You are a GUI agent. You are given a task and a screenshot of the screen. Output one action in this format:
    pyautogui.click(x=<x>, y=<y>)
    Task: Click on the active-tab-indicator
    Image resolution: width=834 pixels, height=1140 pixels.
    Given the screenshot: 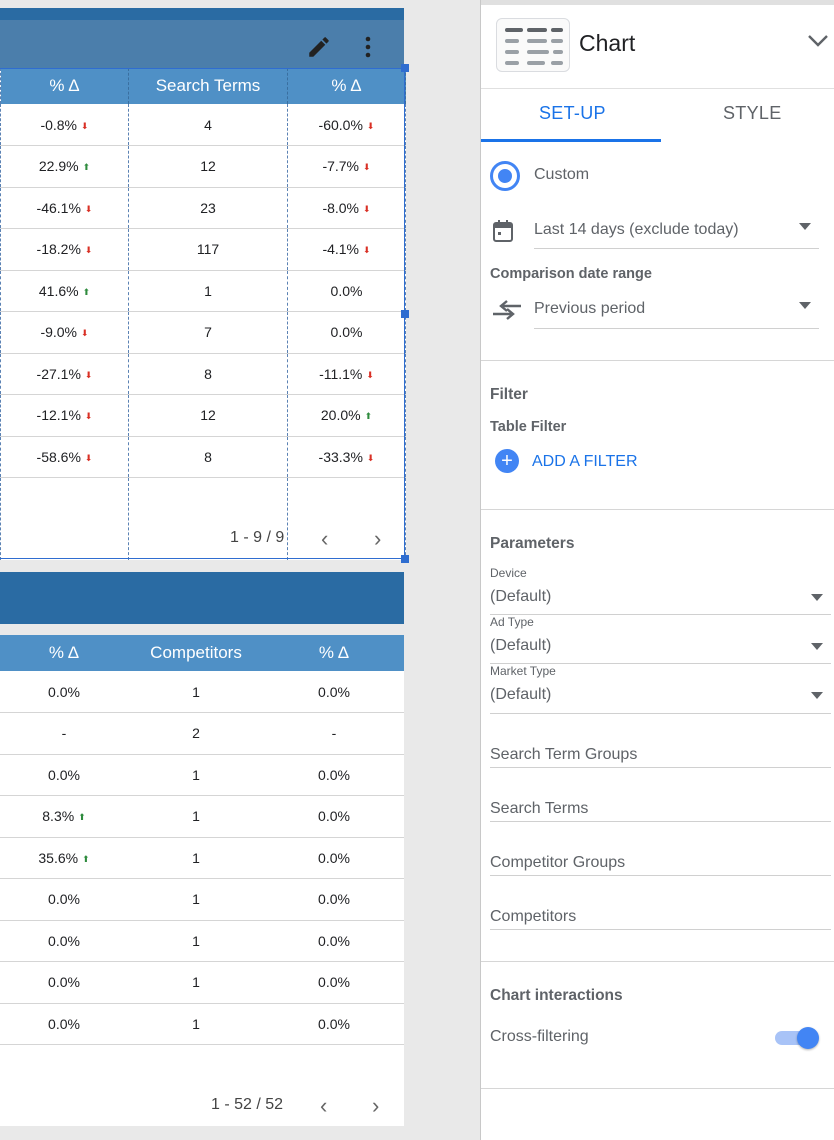 What is the action you would take?
    pyautogui.click(x=571, y=140)
    